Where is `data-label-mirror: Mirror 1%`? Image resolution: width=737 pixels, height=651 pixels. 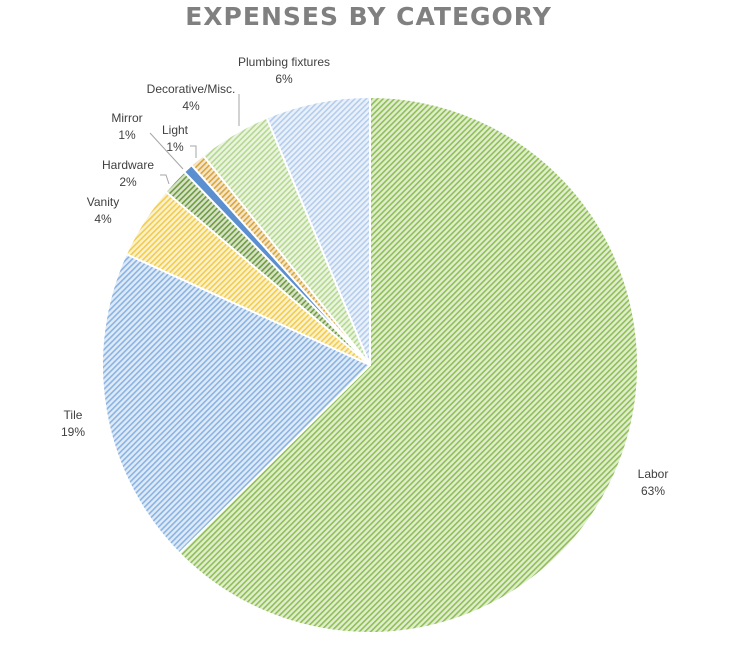
data-label-mirror: Mirror 1% is located at coordinates (126, 126).